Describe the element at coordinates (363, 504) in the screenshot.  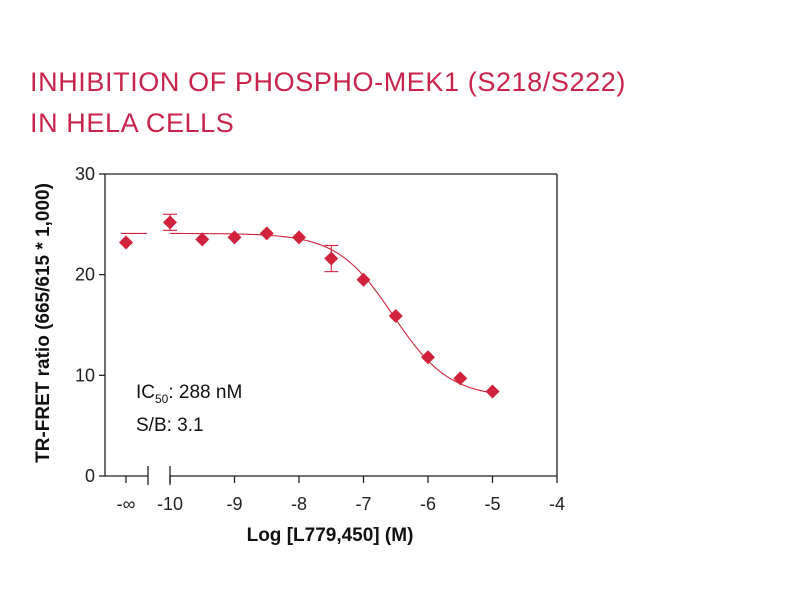
I see `x-tick-label: -7` at that location.